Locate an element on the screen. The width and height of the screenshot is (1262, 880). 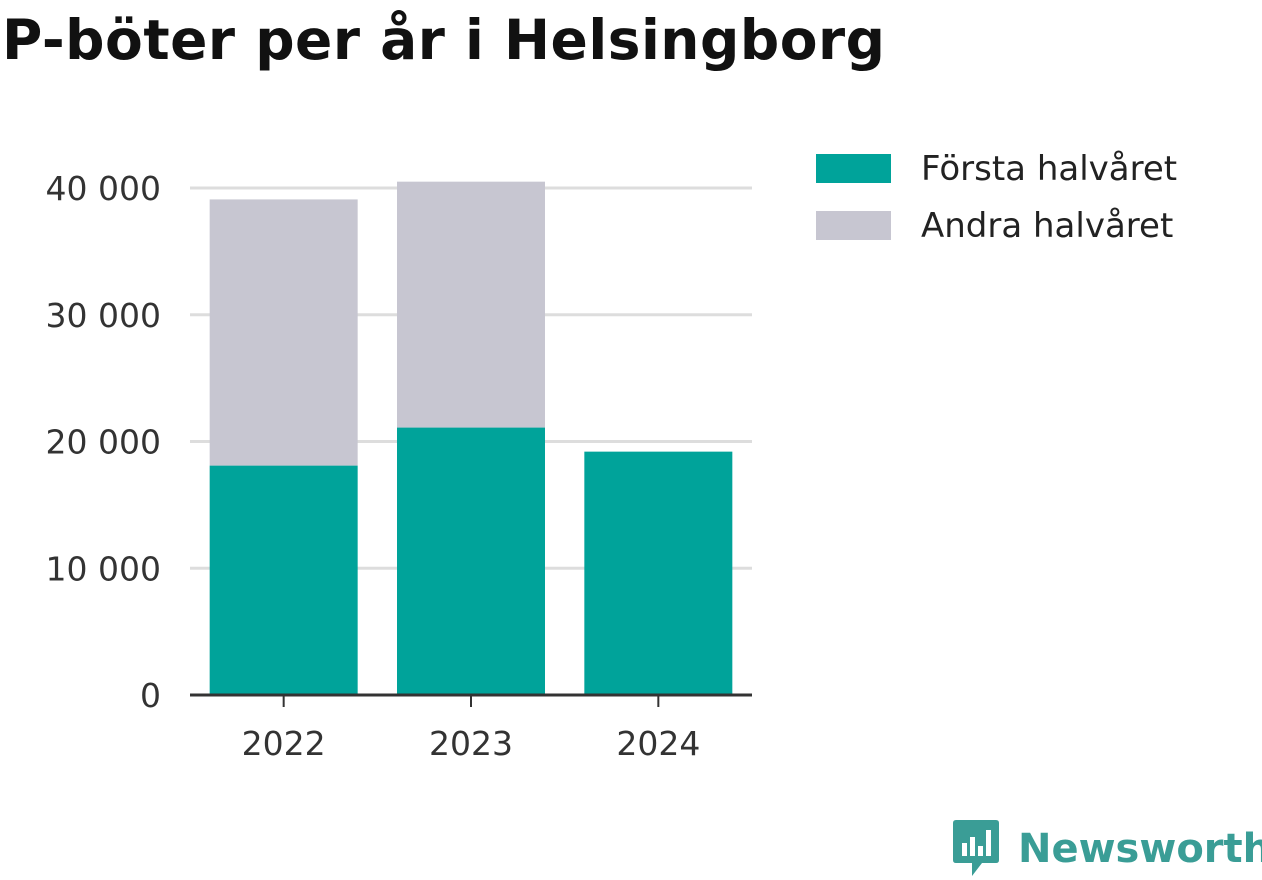
y-tick-label: 30 000 is located at coordinates (103, 315).